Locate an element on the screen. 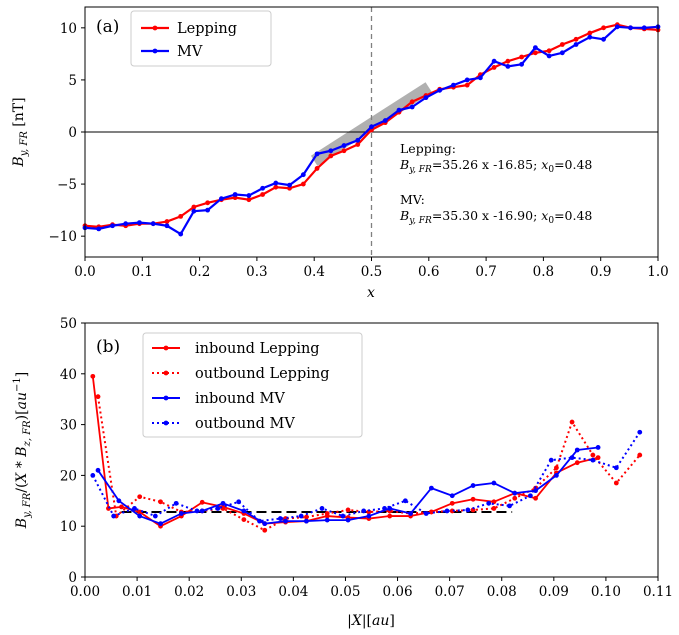 This screenshot has height=635, width=679. legend-marker-outbound-mv is located at coordinates (166, 423).